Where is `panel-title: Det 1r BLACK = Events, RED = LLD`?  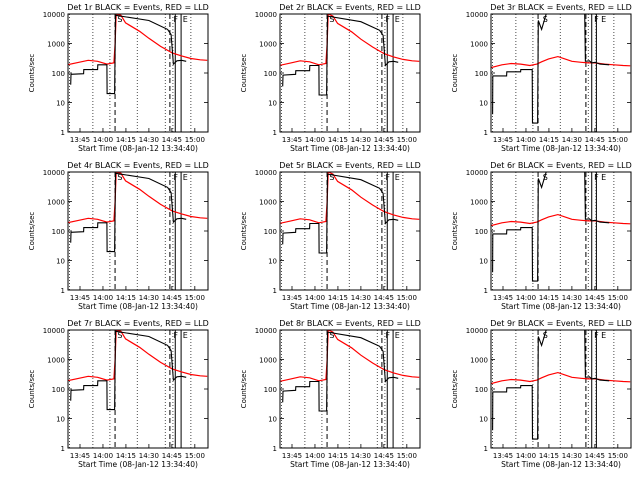 panel-title: Det 1r BLACK = Events, RED = LLD is located at coordinates (138, 7).